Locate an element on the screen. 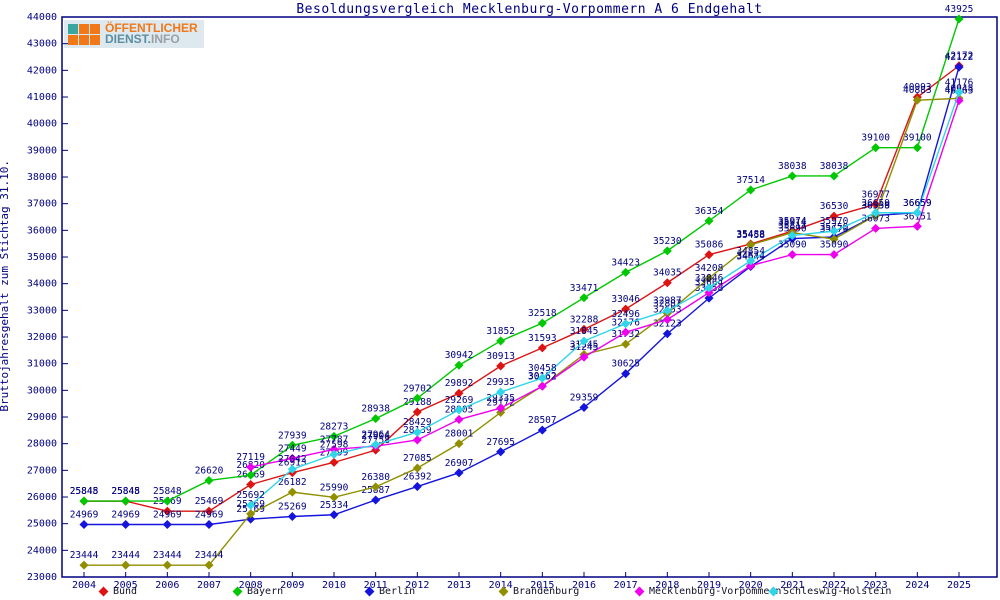 This screenshot has width=1000, height=600. data-point-label: 30458 is located at coordinates (542, 368).